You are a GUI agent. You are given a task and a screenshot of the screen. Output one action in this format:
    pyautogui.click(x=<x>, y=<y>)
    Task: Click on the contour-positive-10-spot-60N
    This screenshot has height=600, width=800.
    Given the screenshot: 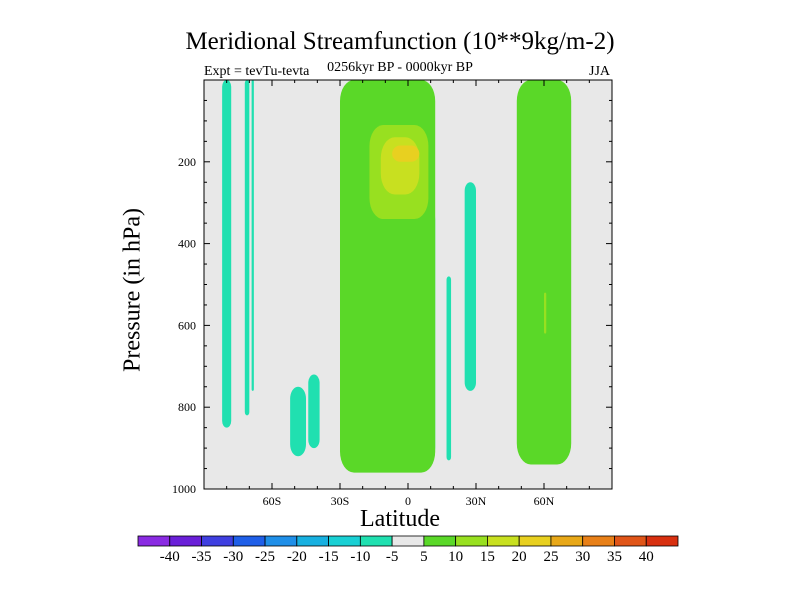 What is the action you would take?
    pyautogui.click(x=545, y=313)
    